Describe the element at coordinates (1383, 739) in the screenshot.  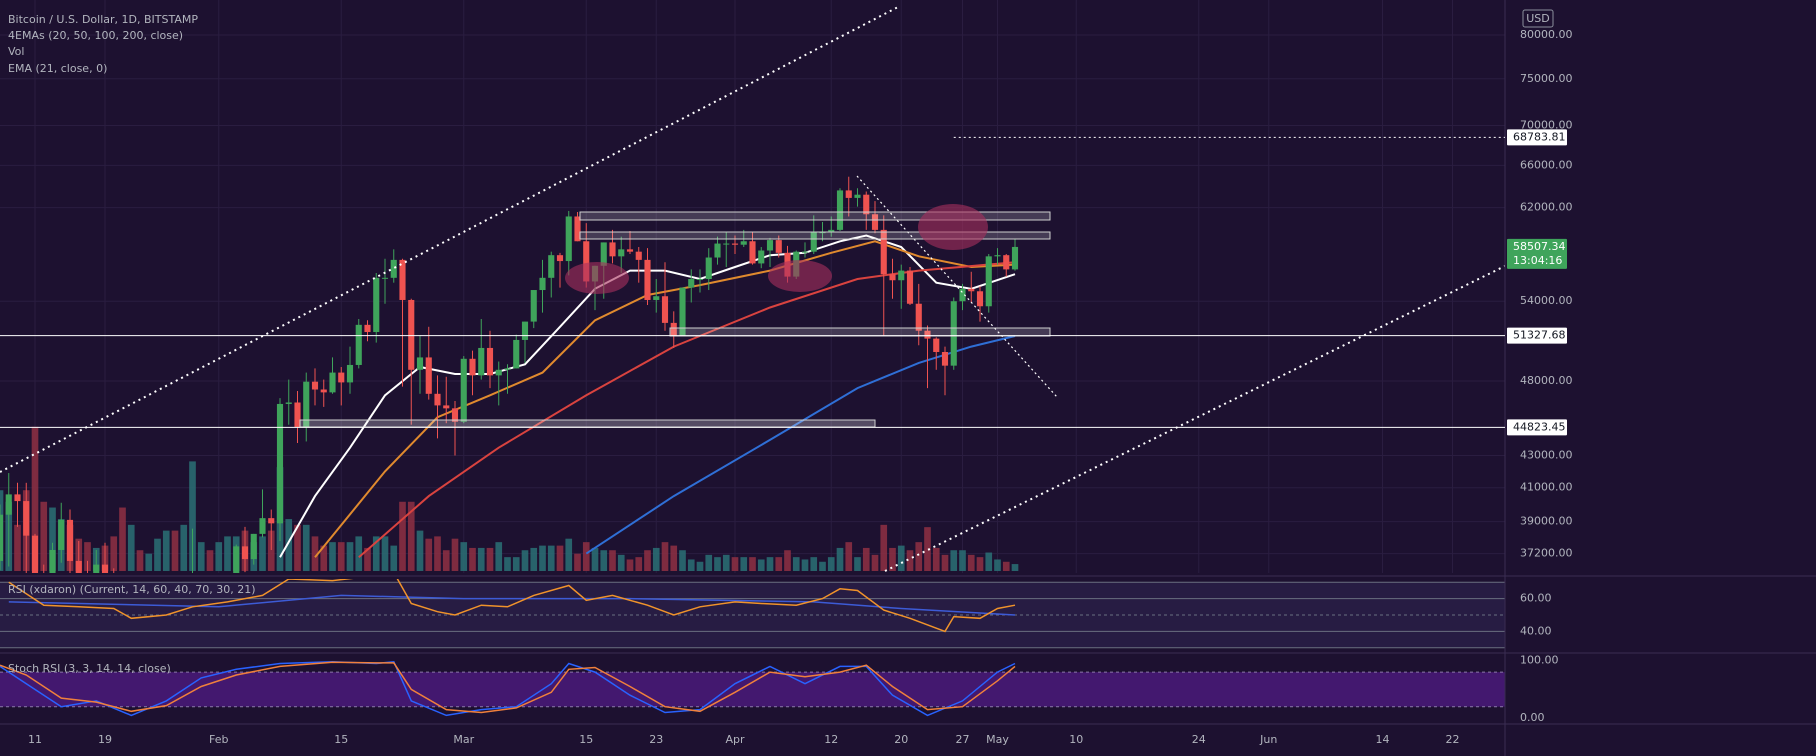
I see `x-tick-label: 14` at that location.